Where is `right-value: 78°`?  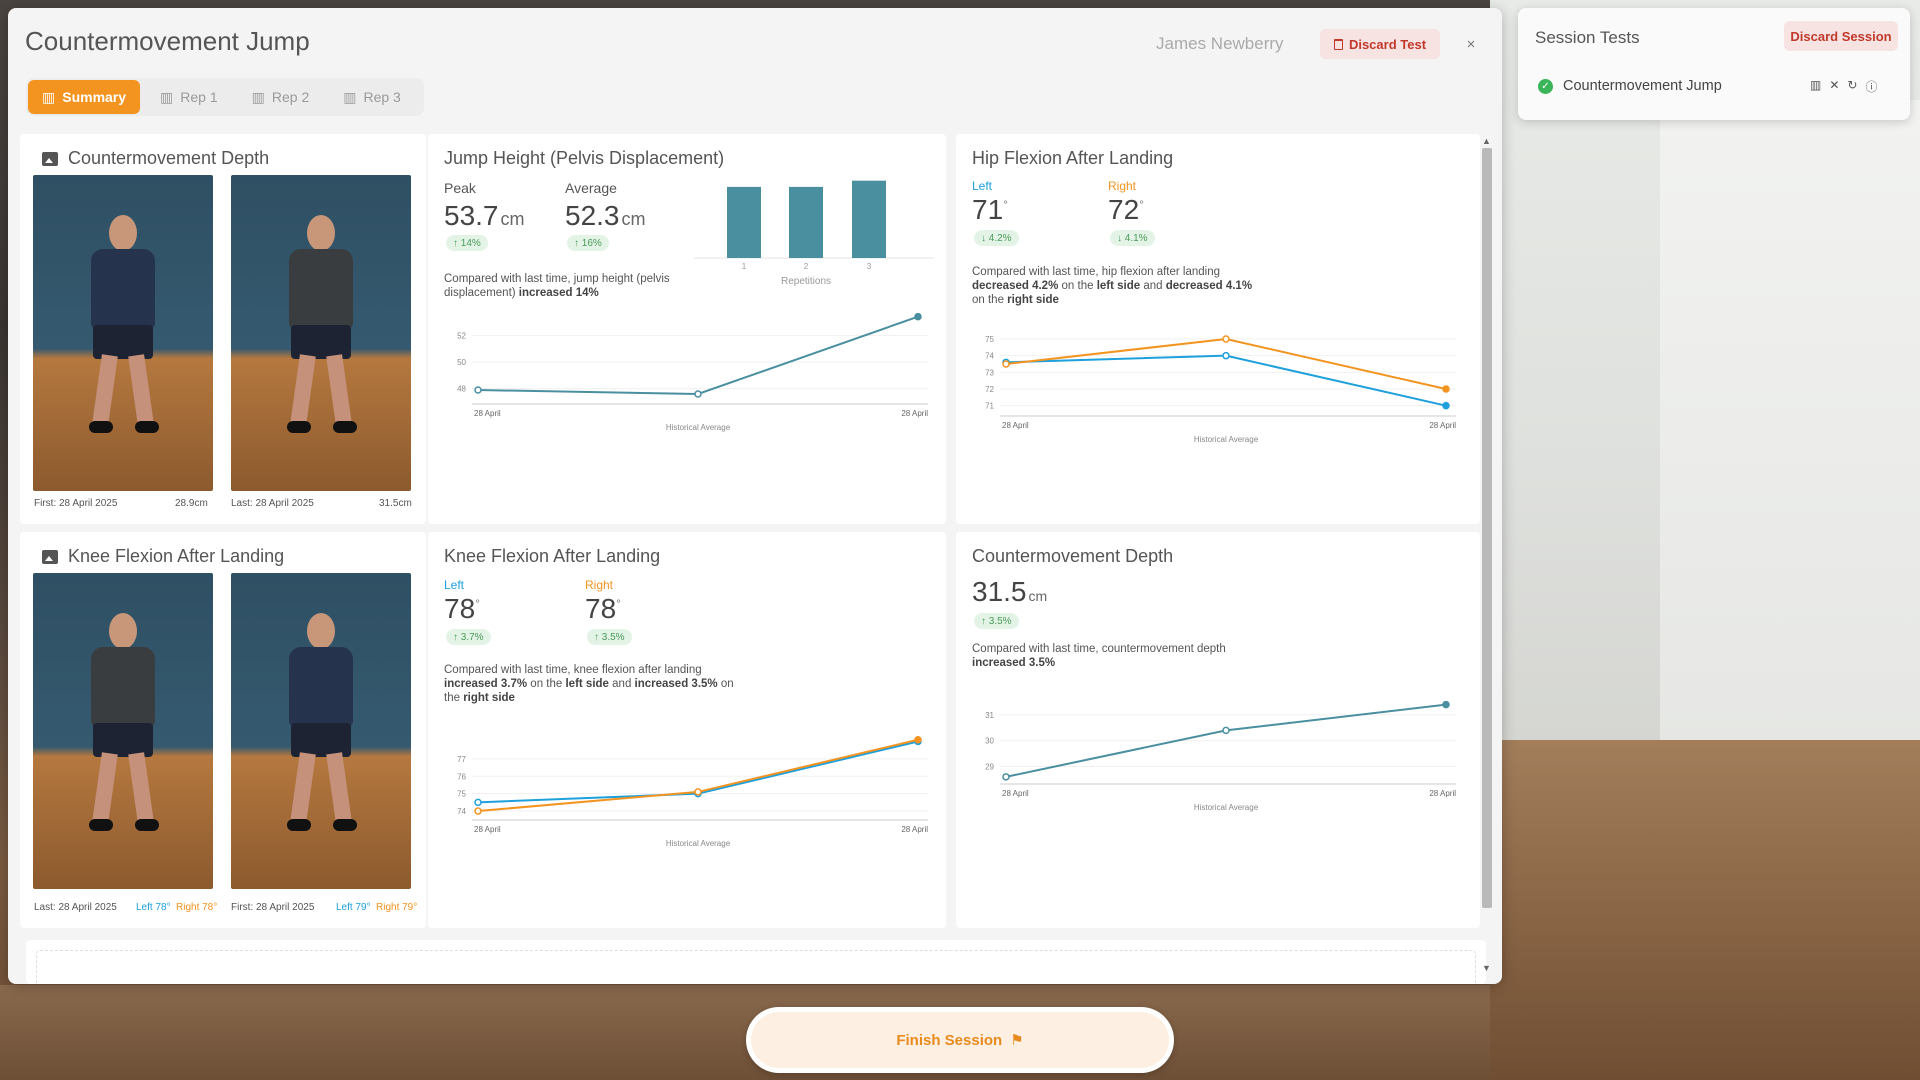
right-value: 78° is located at coordinates (603, 608).